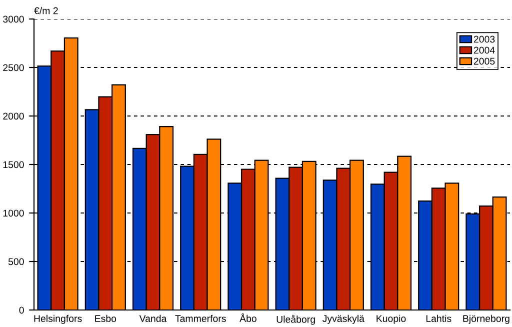 The width and height of the screenshot is (512, 327). What do you see at coordinates (13, 19) in the screenshot?
I see `y-tick-label: 3000` at bounding box center [13, 19].